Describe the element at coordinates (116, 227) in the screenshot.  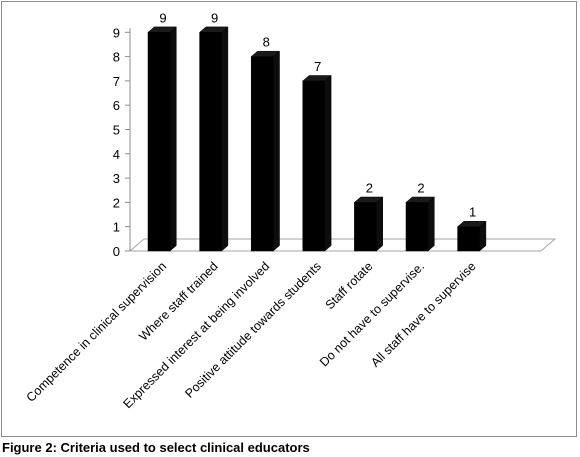
I see `y-tick-label: 1` at that location.